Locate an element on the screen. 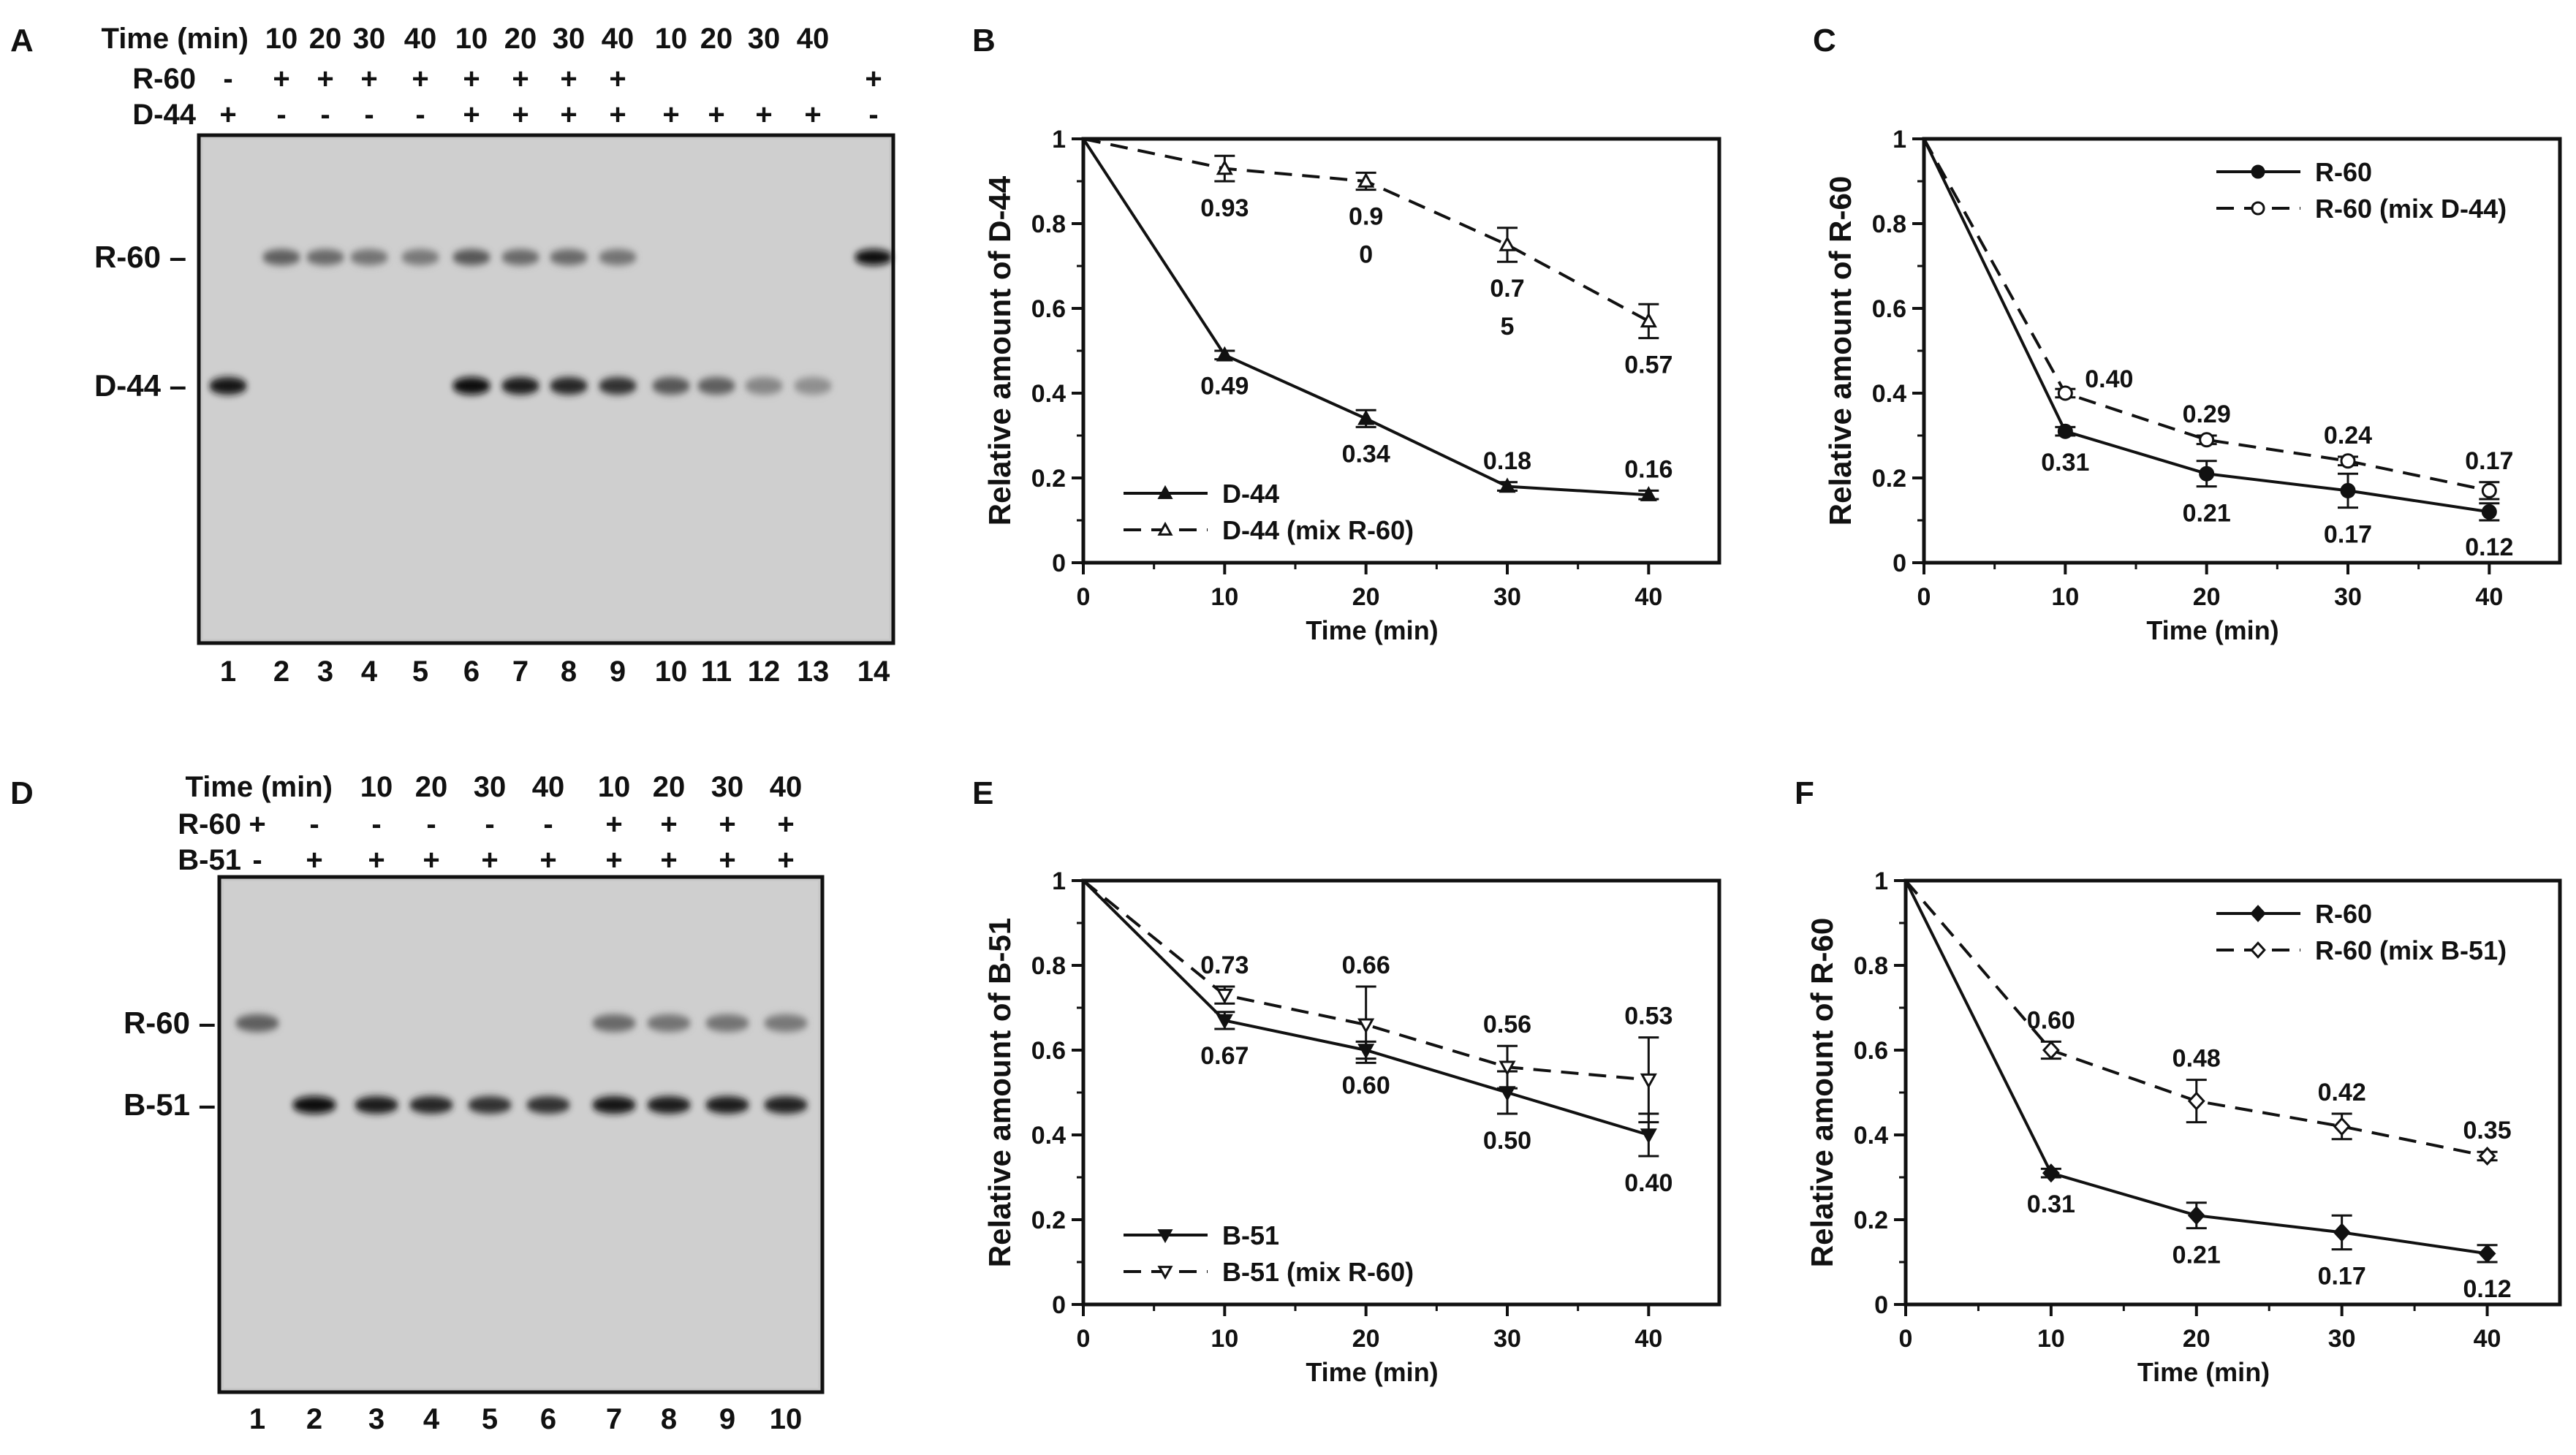 The width and height of the screenshot is (2576, 1455). data-label: 0.24 is located at coordinates (2348, 436).